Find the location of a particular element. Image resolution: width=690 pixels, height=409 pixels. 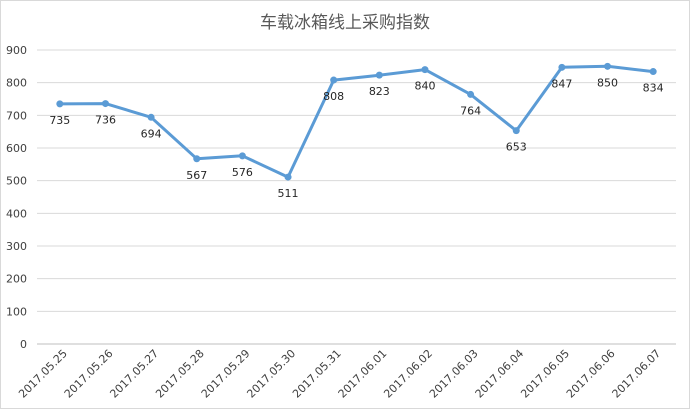

y-tick-label: 100 is located at coordinates (16, 311).